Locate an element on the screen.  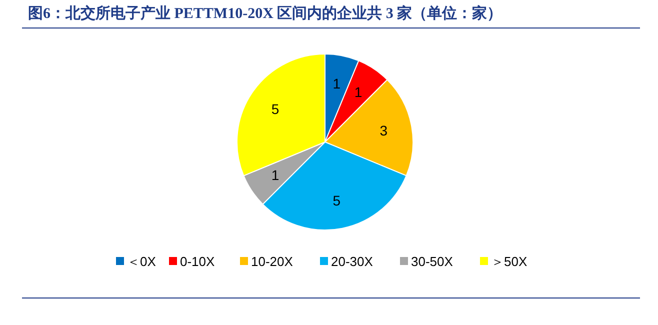
legend-label: 0-10X is located at coordinates (198, 261).